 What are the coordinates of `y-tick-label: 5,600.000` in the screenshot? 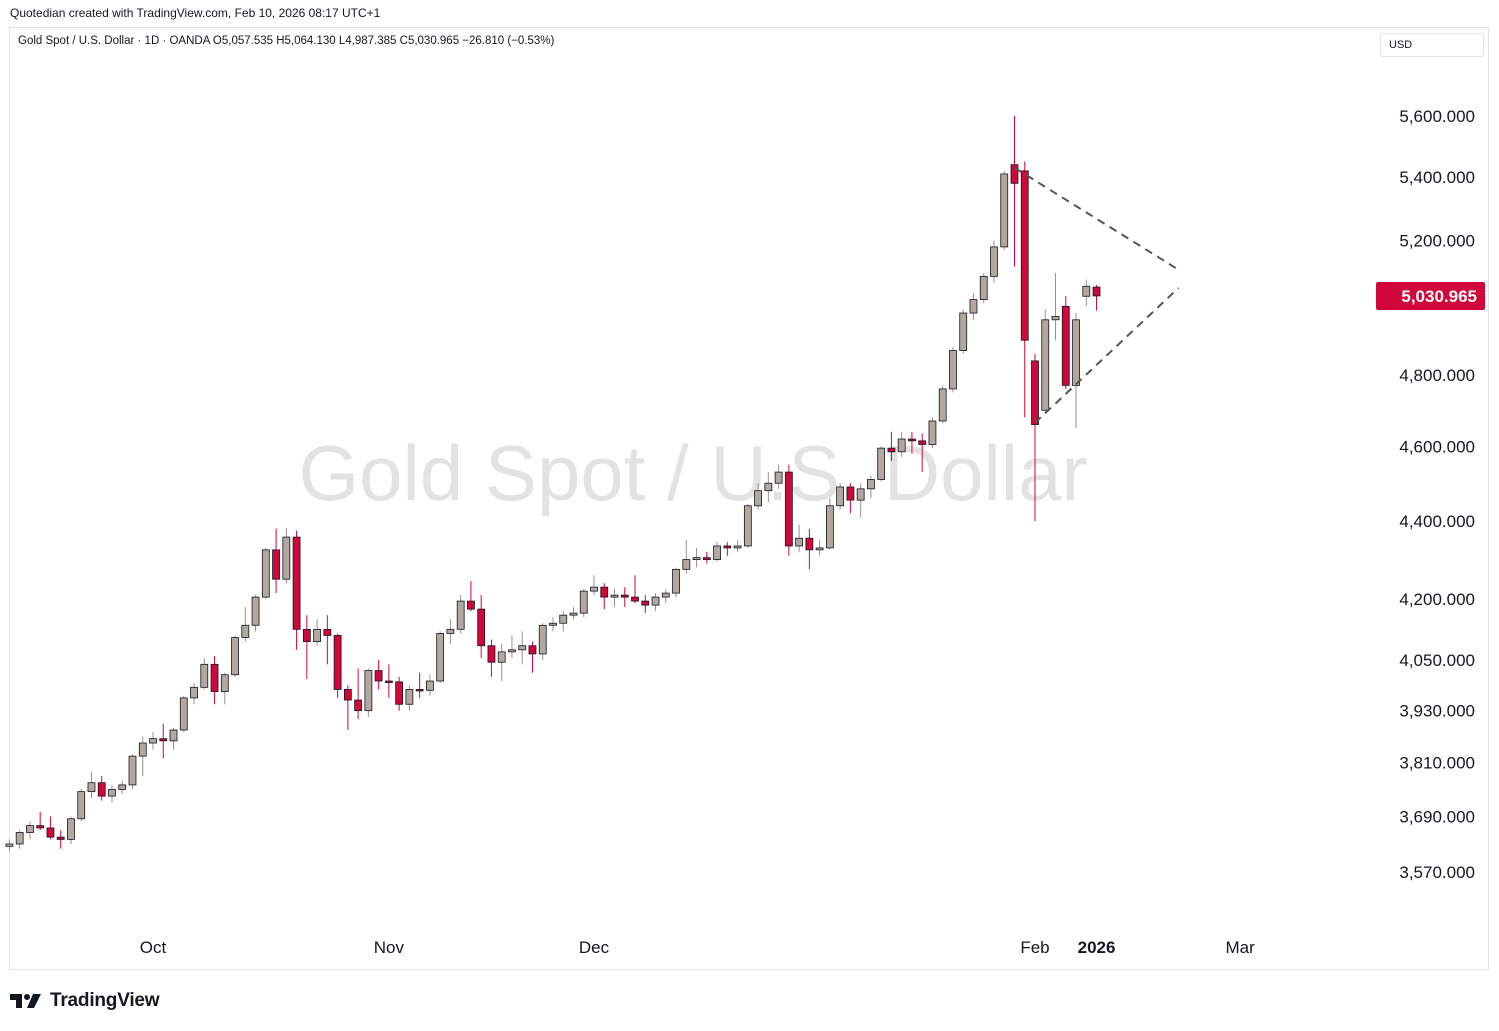 It's located at (1437, 116).